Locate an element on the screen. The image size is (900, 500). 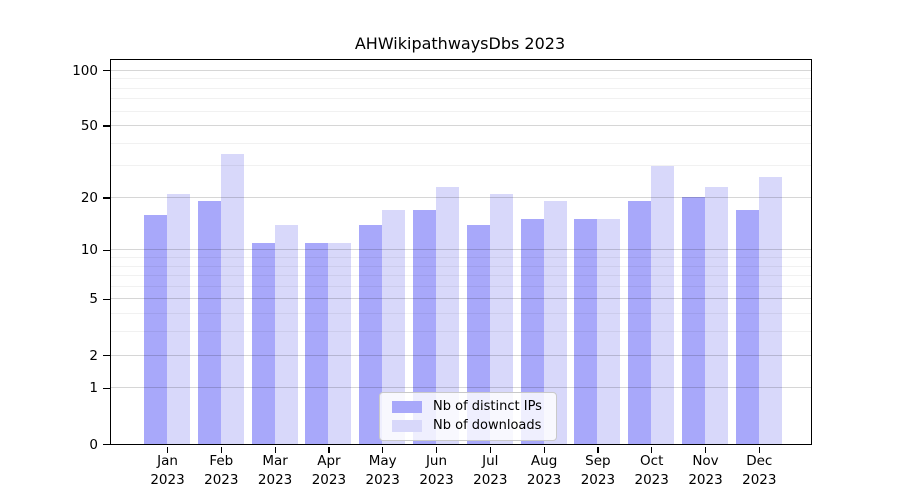
x-tick-label-may: May 2023 is located at coordinates (382, 470).